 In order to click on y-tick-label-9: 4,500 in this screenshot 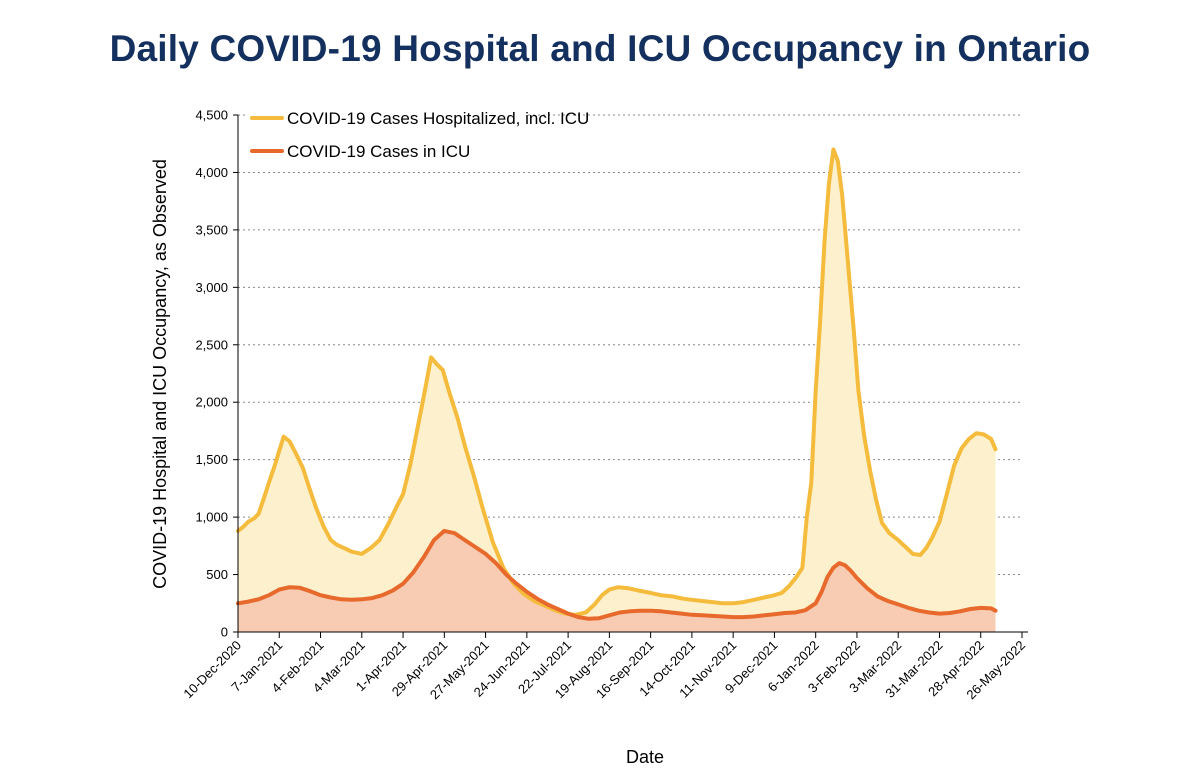, I will do `click(211, 115)`.